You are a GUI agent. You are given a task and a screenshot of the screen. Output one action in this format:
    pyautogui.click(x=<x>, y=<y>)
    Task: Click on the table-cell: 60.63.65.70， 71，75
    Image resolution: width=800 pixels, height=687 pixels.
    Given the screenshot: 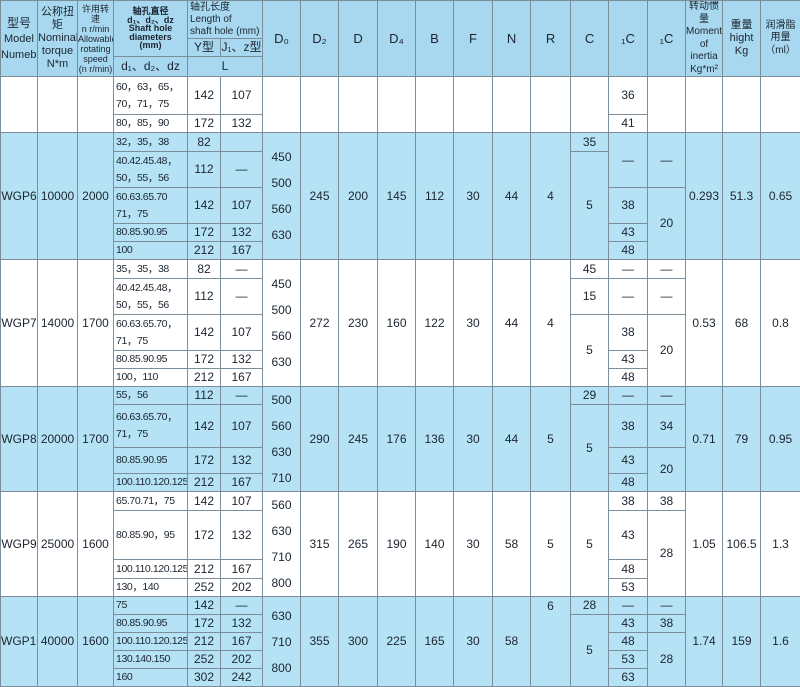 What is the action you would take?
    pyautogui.click(x=151, y=333)
    